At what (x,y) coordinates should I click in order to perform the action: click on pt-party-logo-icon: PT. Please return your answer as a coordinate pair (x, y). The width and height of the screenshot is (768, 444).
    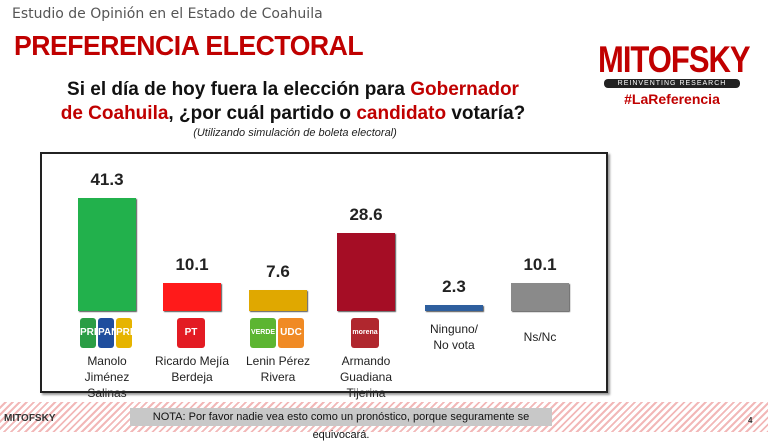
    Looking at the image, I should click on (191, 333).